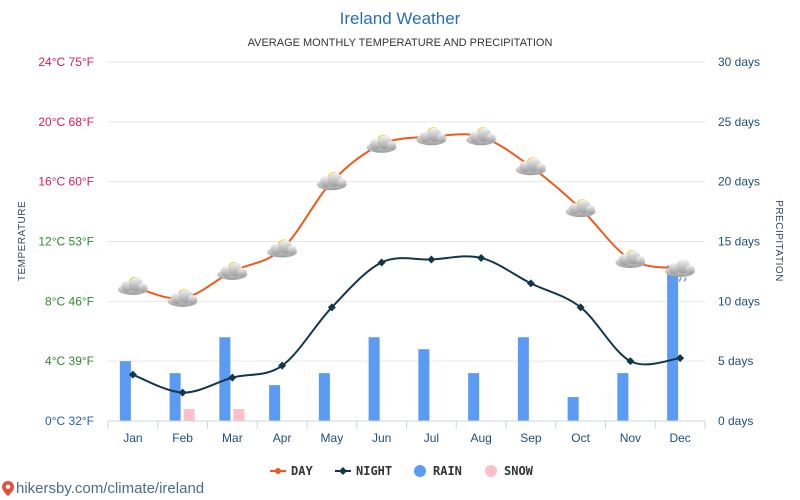  I want to click on watermark: hikersby.com/climate/ireland, so click(103, 488).